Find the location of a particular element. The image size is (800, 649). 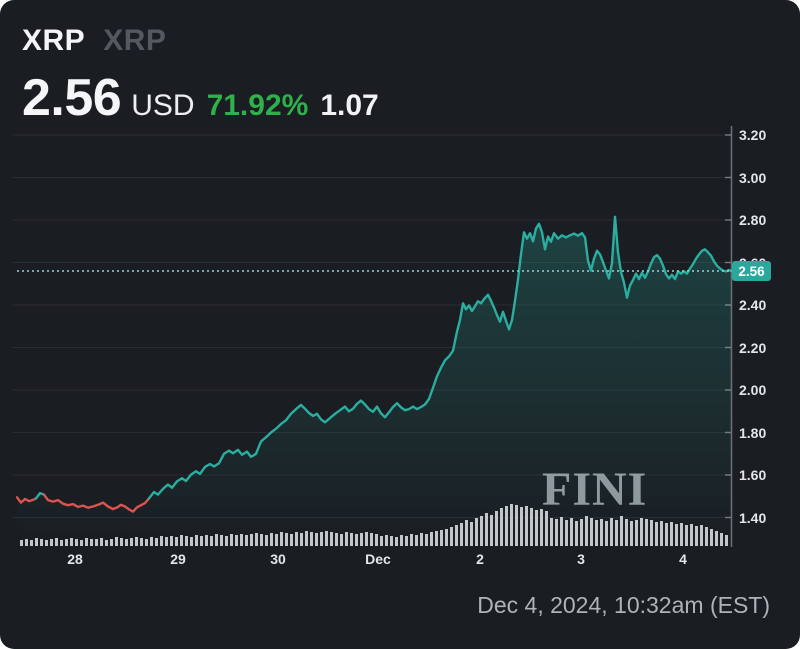

y-axis-label: 3.00 is located at coordinates (753, 177).